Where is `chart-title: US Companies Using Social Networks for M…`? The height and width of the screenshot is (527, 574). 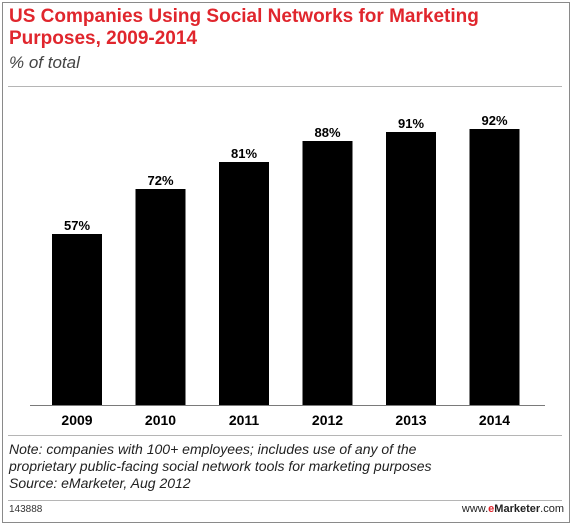 chart-title: US Companies Using Social Networks for M… is located at coordinates (284, 28).